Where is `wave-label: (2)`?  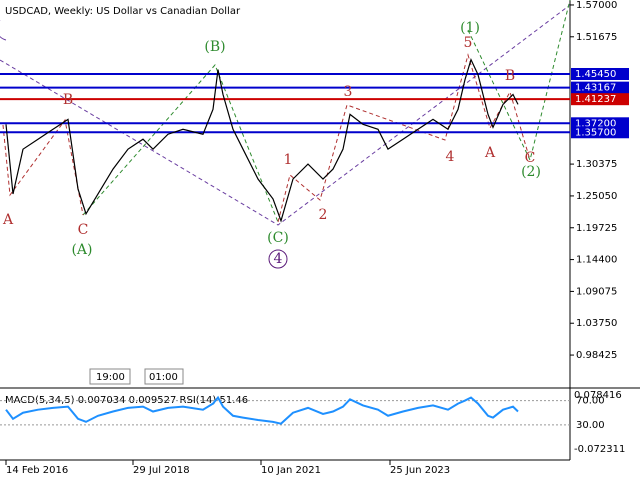
wave-label: (2) is located at coordinates (531, 172).